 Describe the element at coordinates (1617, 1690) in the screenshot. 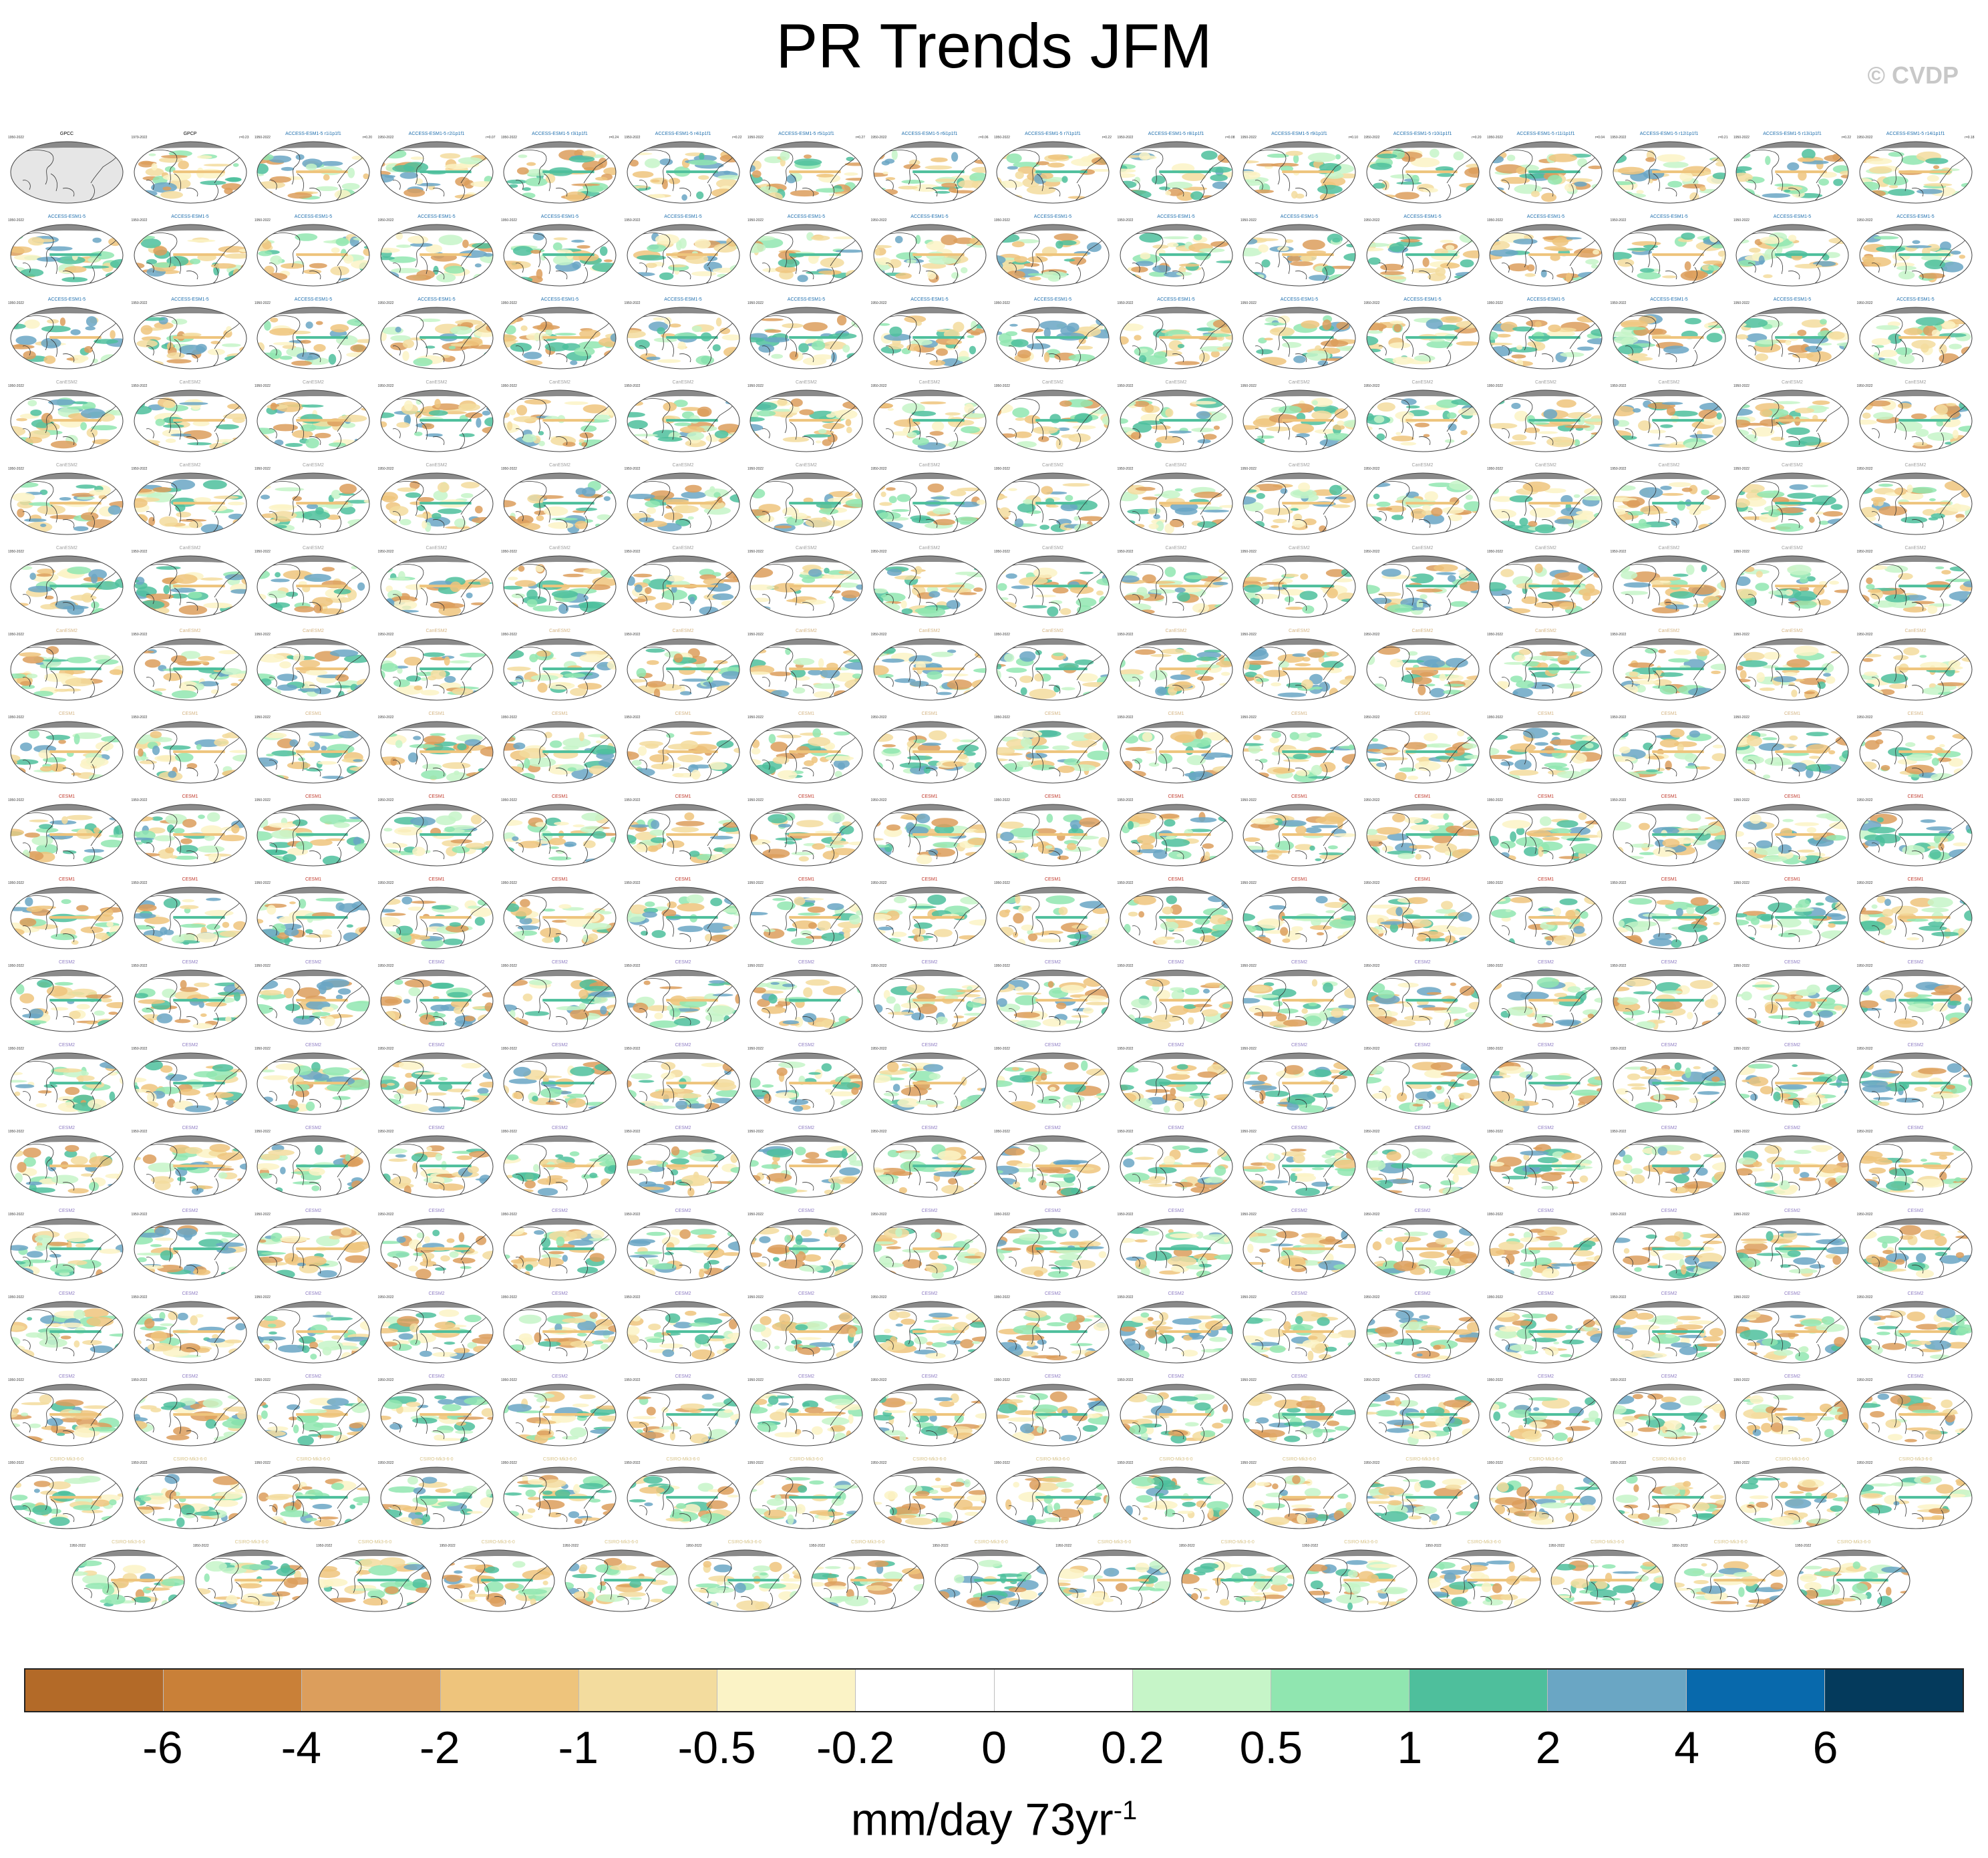

I see `colorbar-box` at that location.